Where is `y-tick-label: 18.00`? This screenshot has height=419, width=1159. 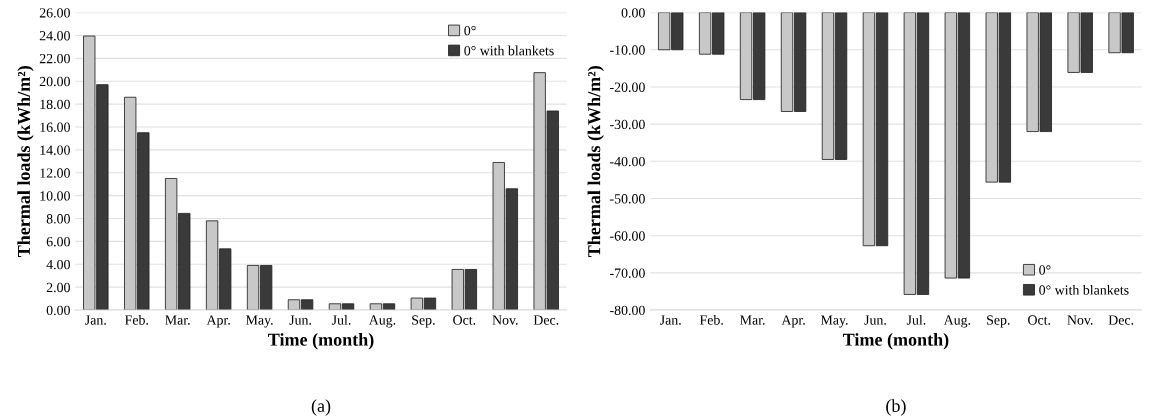 y-tick-label: 18.00 is located at coordinates (55, 104).